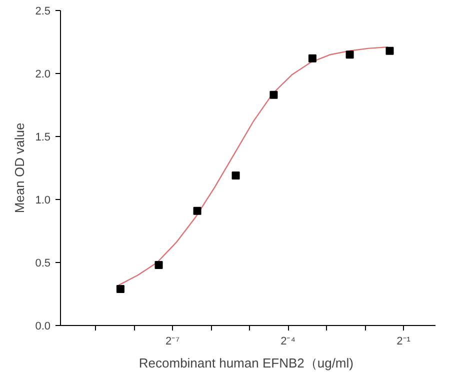 The height and width of the screenshot is (375, 453). Describe the element at coordinates (43, 74) in the screenshot. I see `y-tick-label: 2.0` at that location.